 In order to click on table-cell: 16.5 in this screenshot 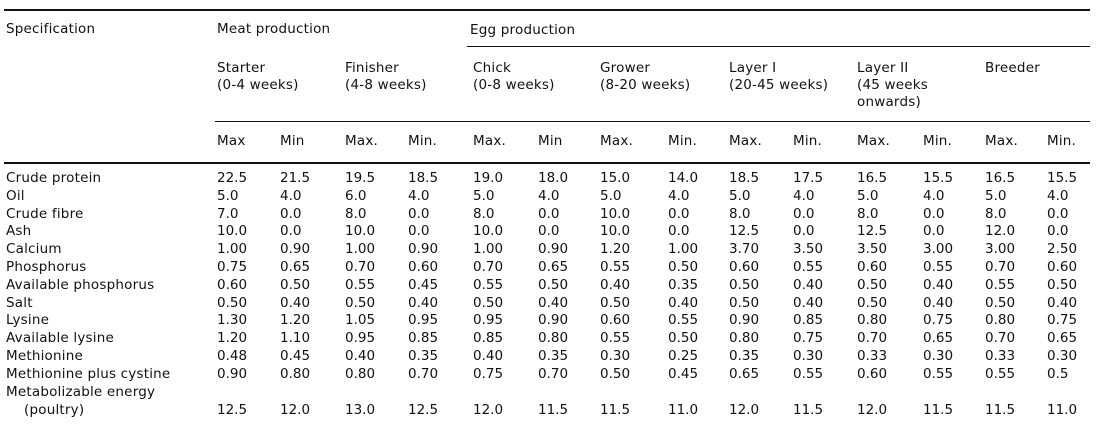, I will do `click(872, 178)`.